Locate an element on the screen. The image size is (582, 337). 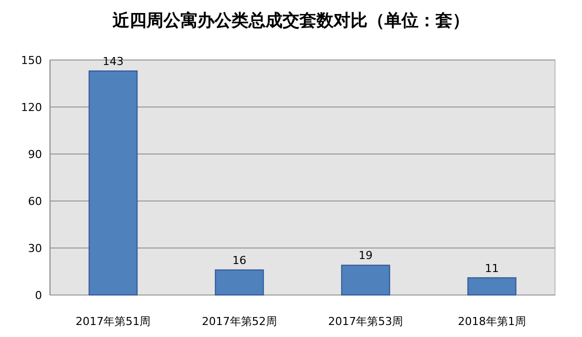
data-label: 11 is located at coordinates (491, 268).